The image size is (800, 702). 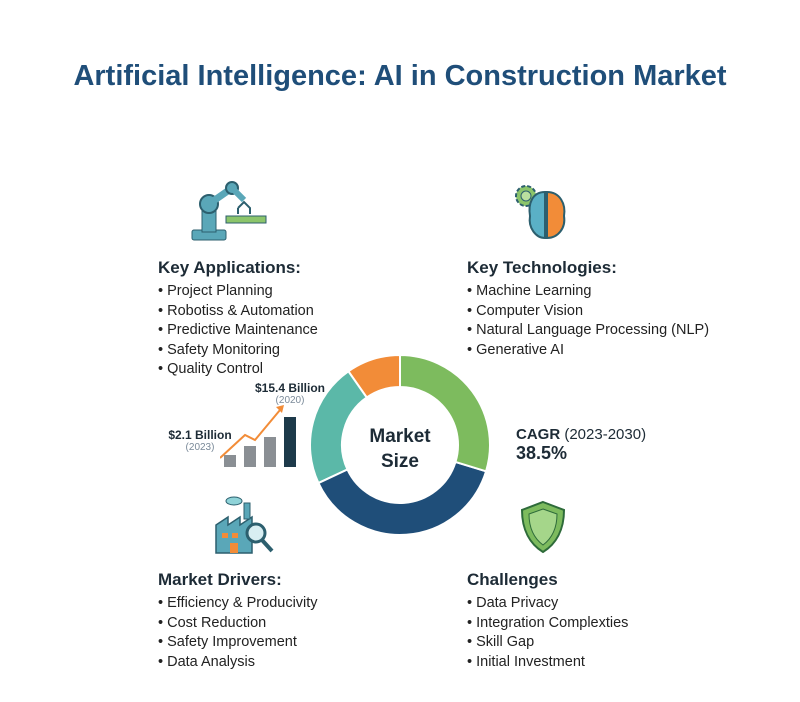 I want to click on list-item: Data Analysis, so click(x=238, y=663).